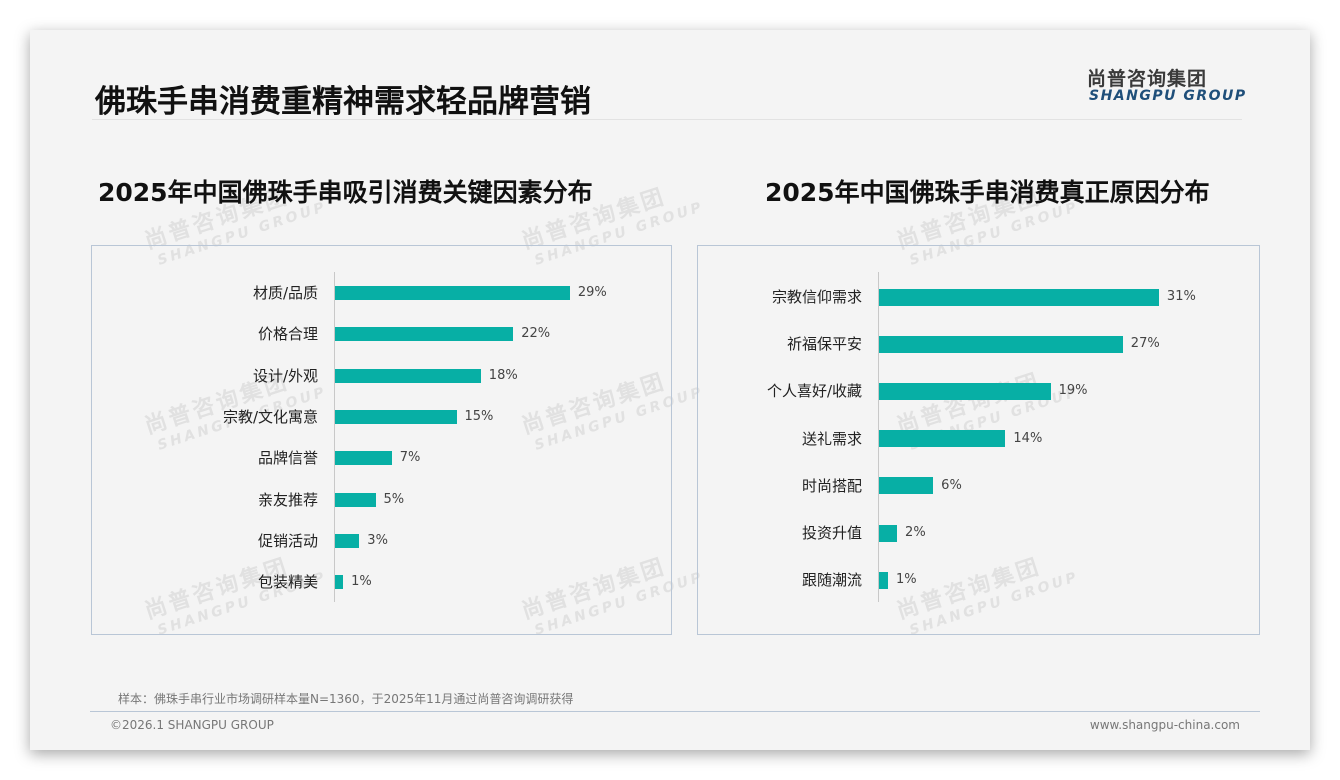 The width and height of the screenshot is (1340, 780). I want to click on bar-row: 设计/外观 18%, so click(381, 376).